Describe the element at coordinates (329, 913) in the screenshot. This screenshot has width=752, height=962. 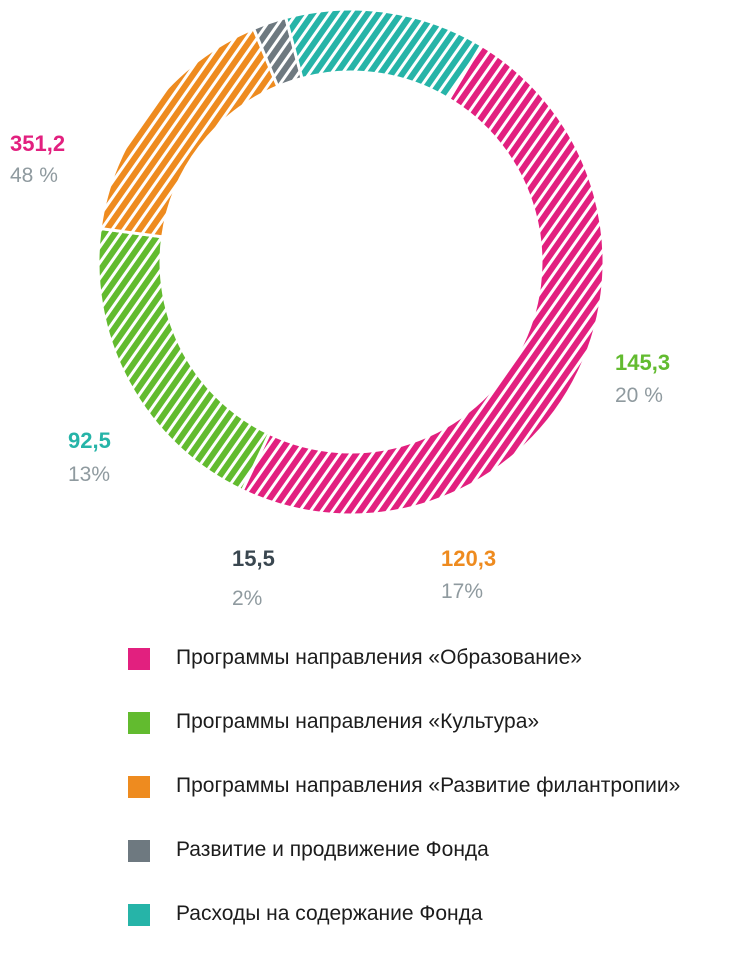
I see `legend-label: Расходы на содержание Фонда` at that location.